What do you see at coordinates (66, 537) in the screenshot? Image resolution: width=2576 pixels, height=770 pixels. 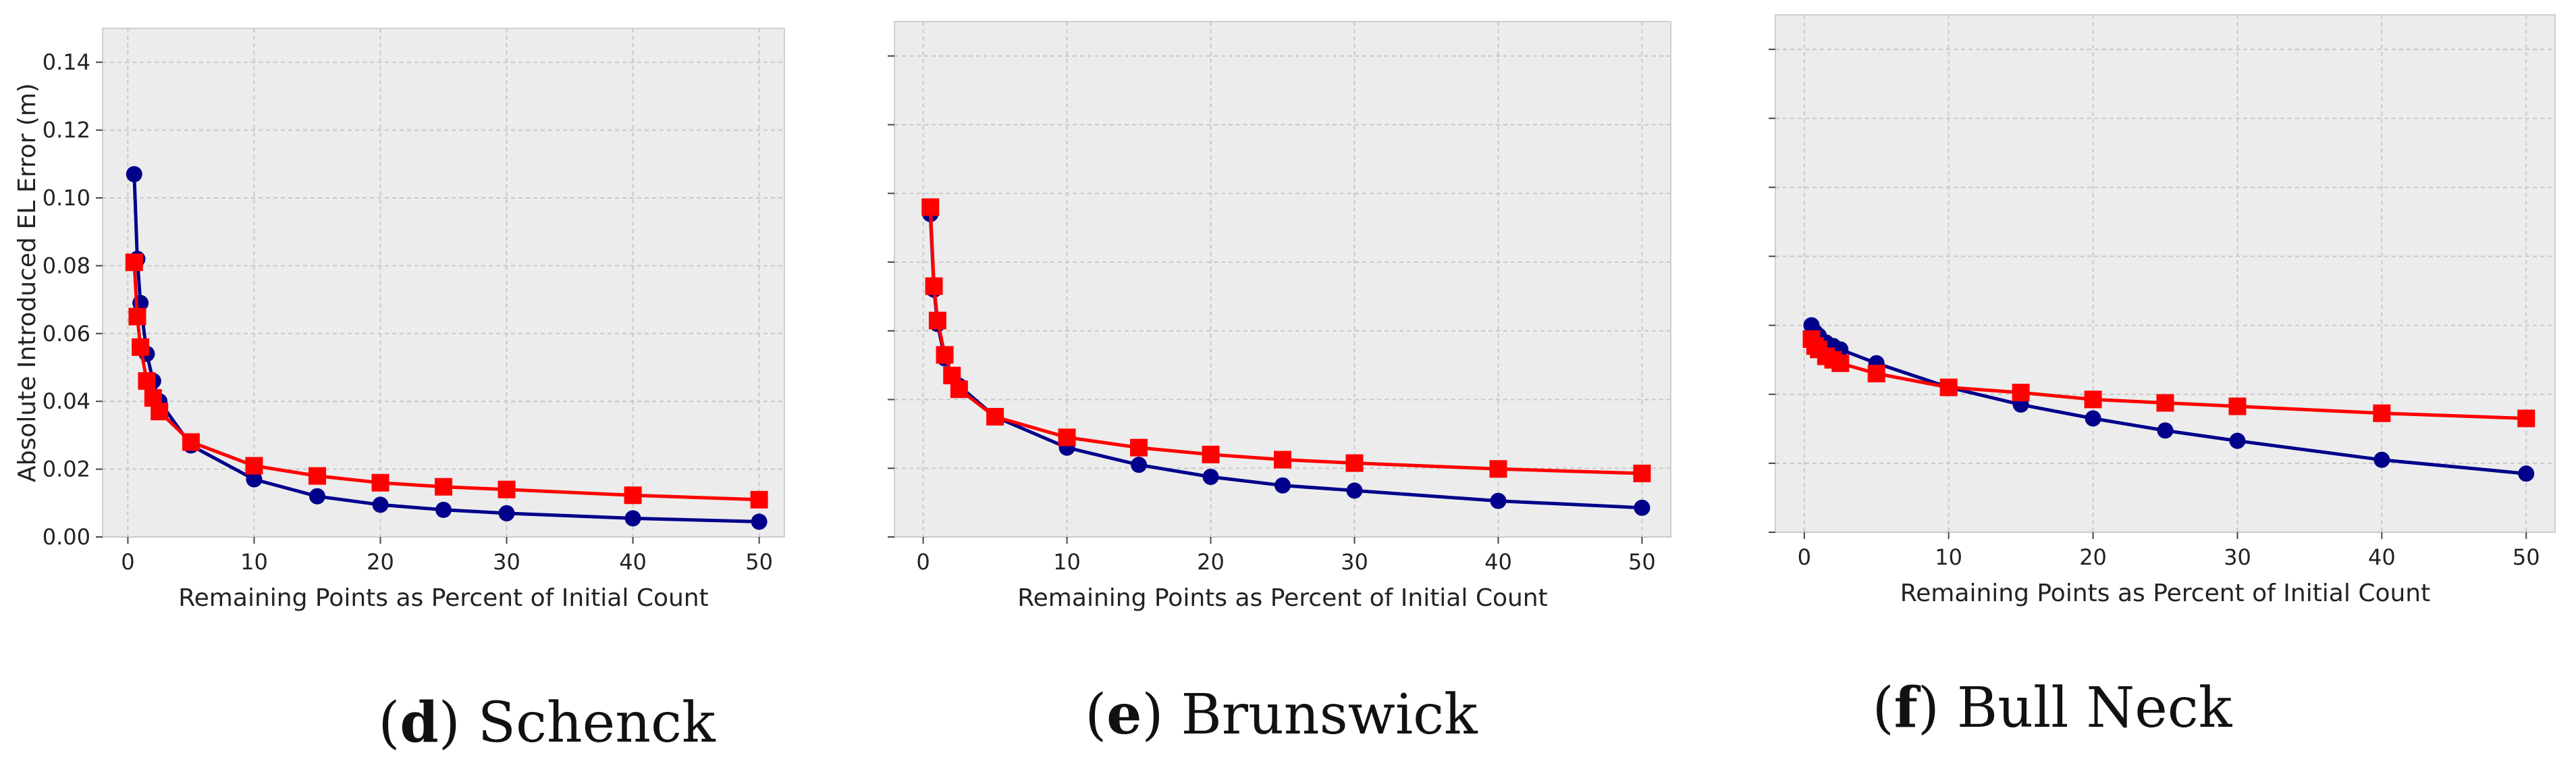 I see `y-tick-label: 0.00` at bounding box center [66, 537].